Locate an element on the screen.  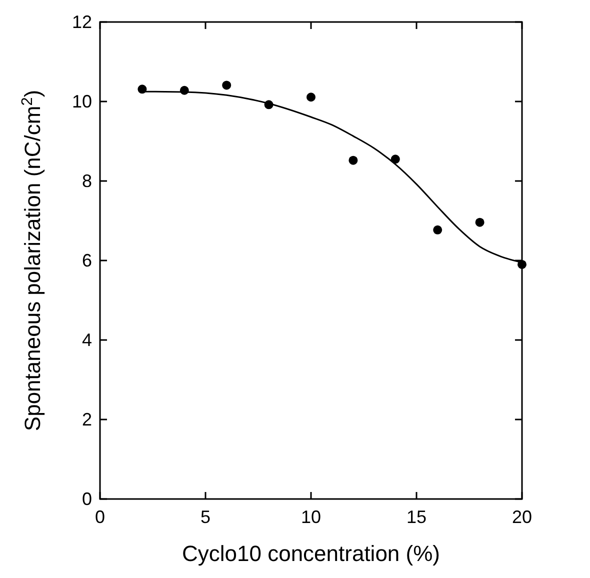
y-tick-label: 6 is located at coordinates (87, 260).